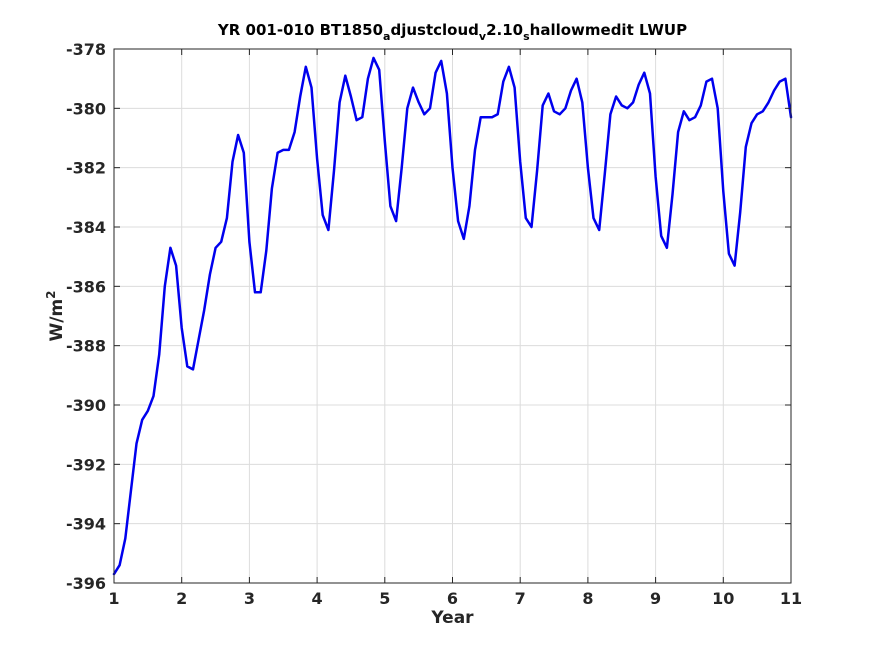 The width and height of the screenshot is (875, 656). Describe the element at coordinates (86, 286) in the screenshot. I see `y-tick-label: -386` at that location.